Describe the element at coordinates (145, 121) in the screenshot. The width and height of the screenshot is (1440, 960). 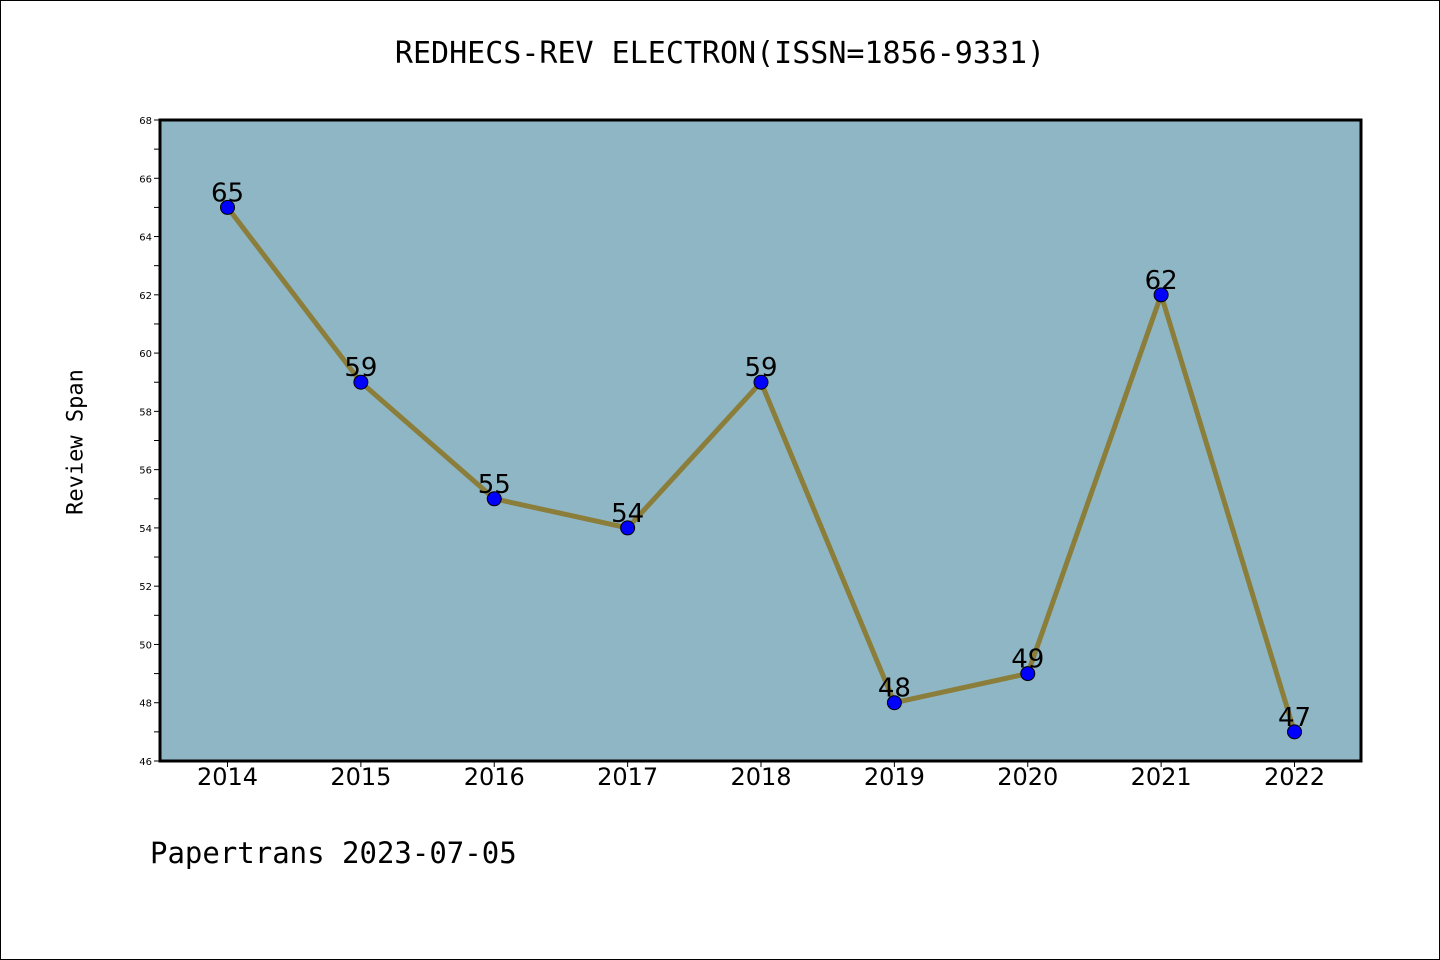
I see `y-tick-label: 68` at that location.